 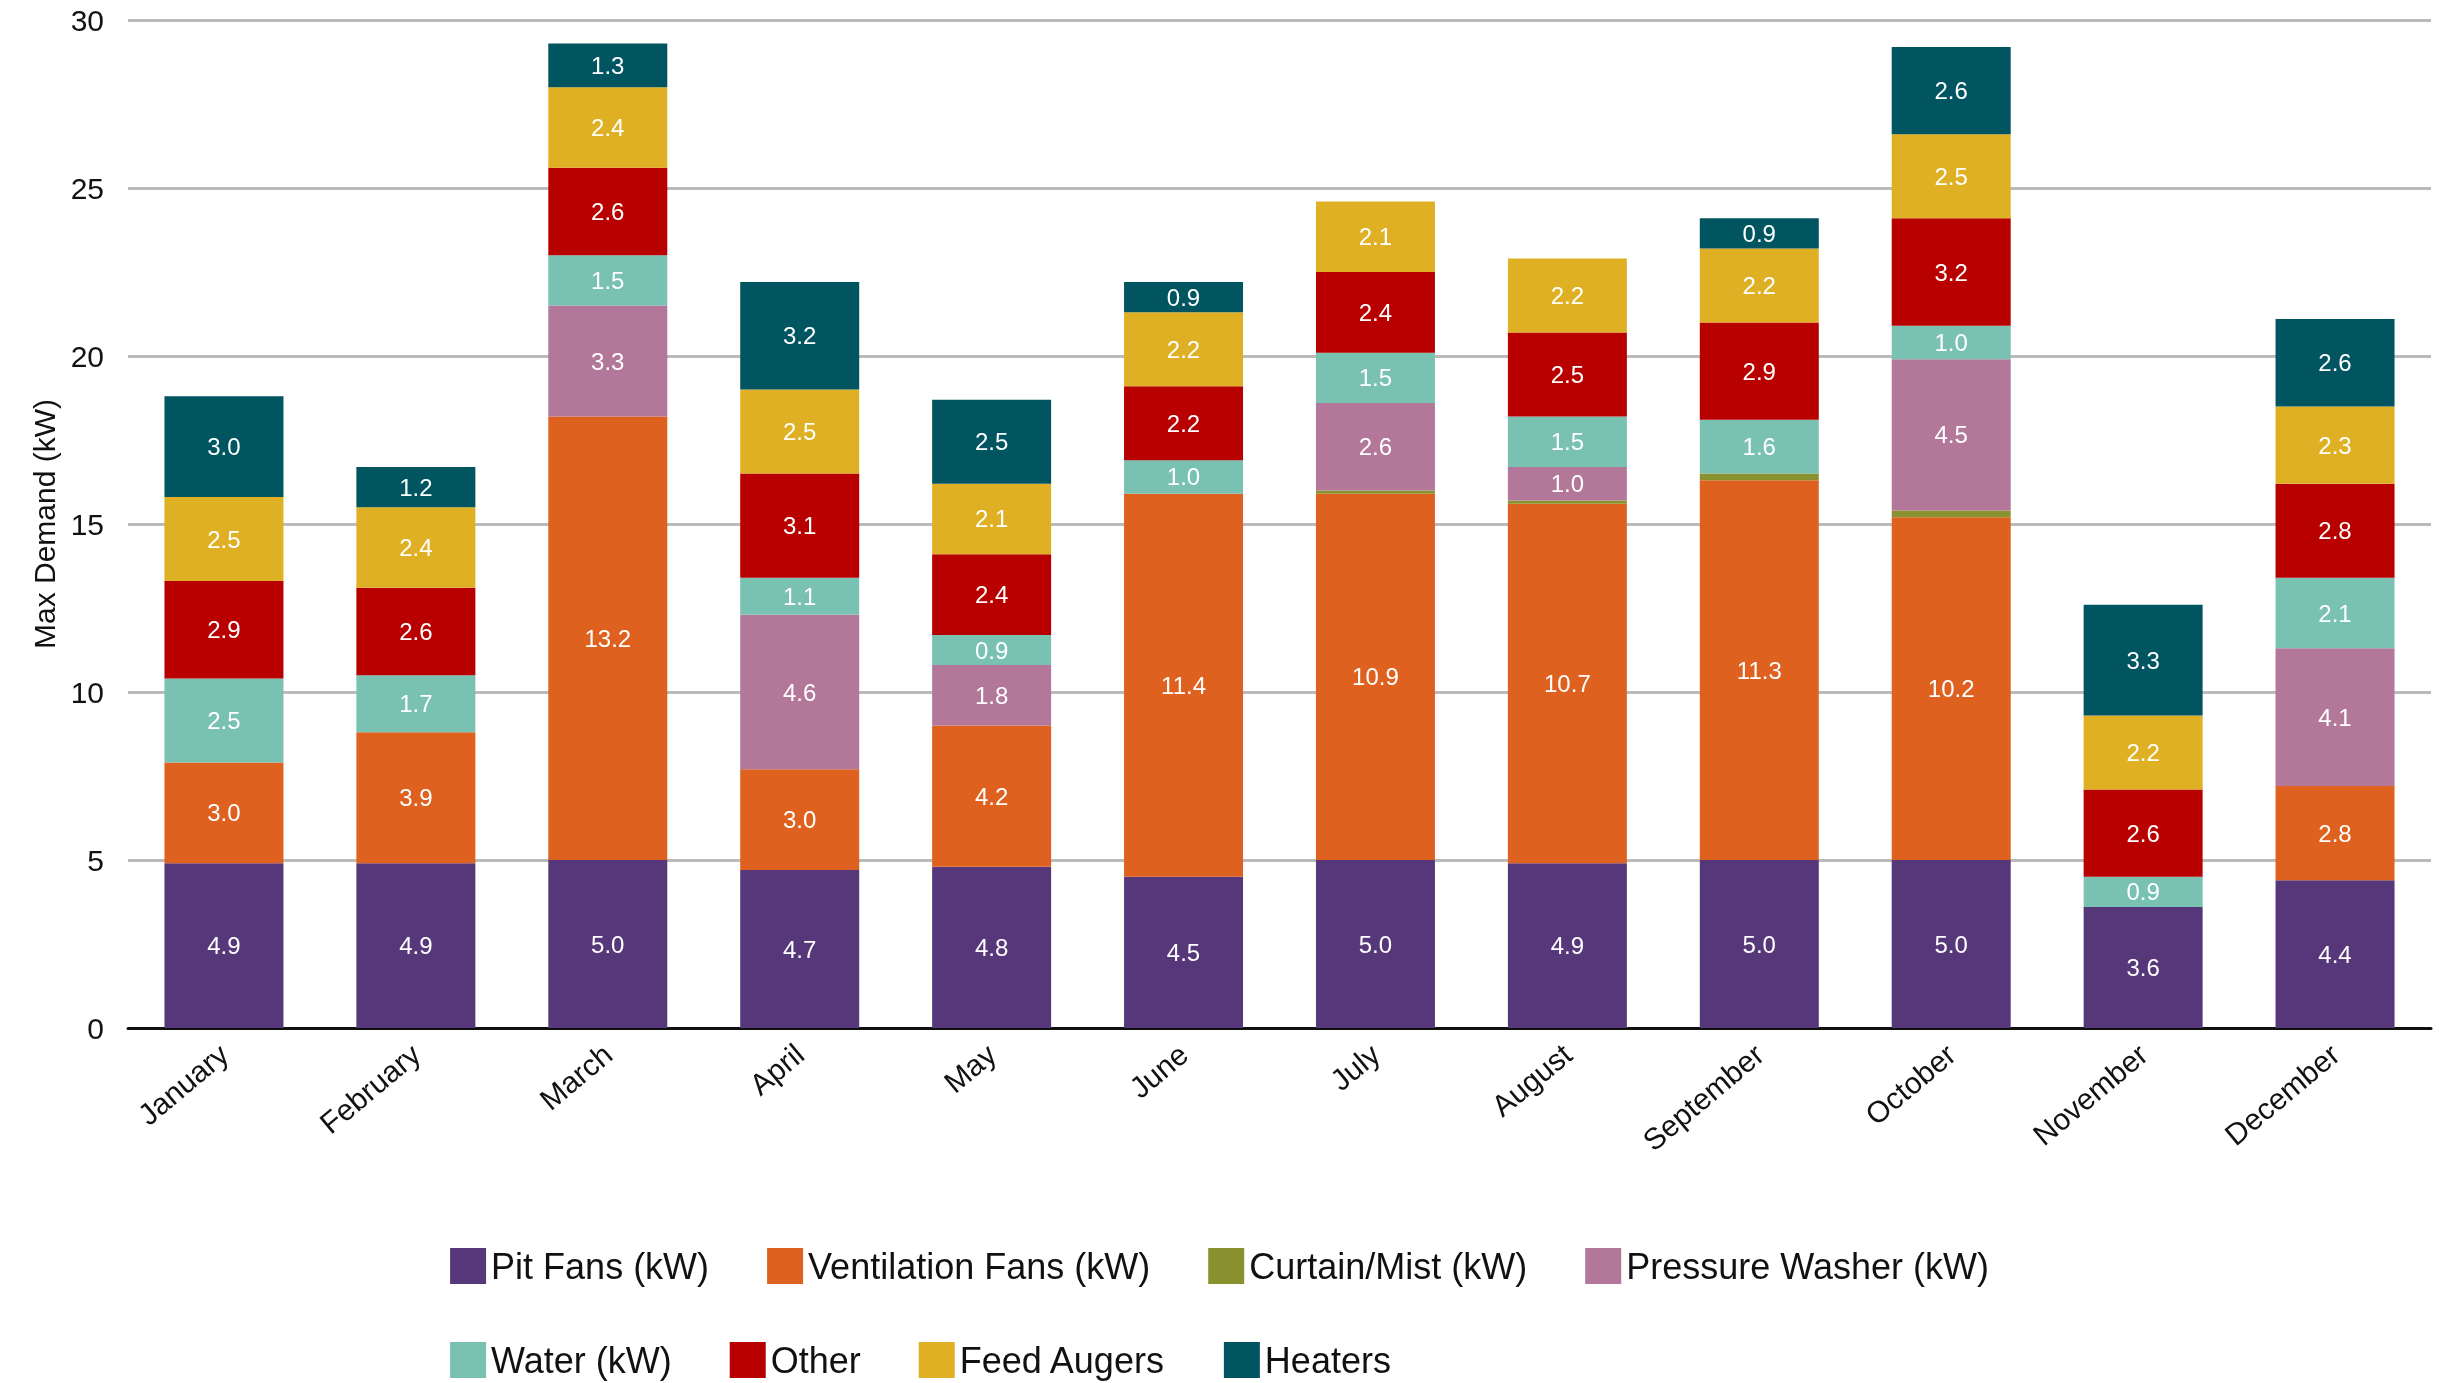 I want to click on data-label: 2.1, so click(x=1375, y=237).